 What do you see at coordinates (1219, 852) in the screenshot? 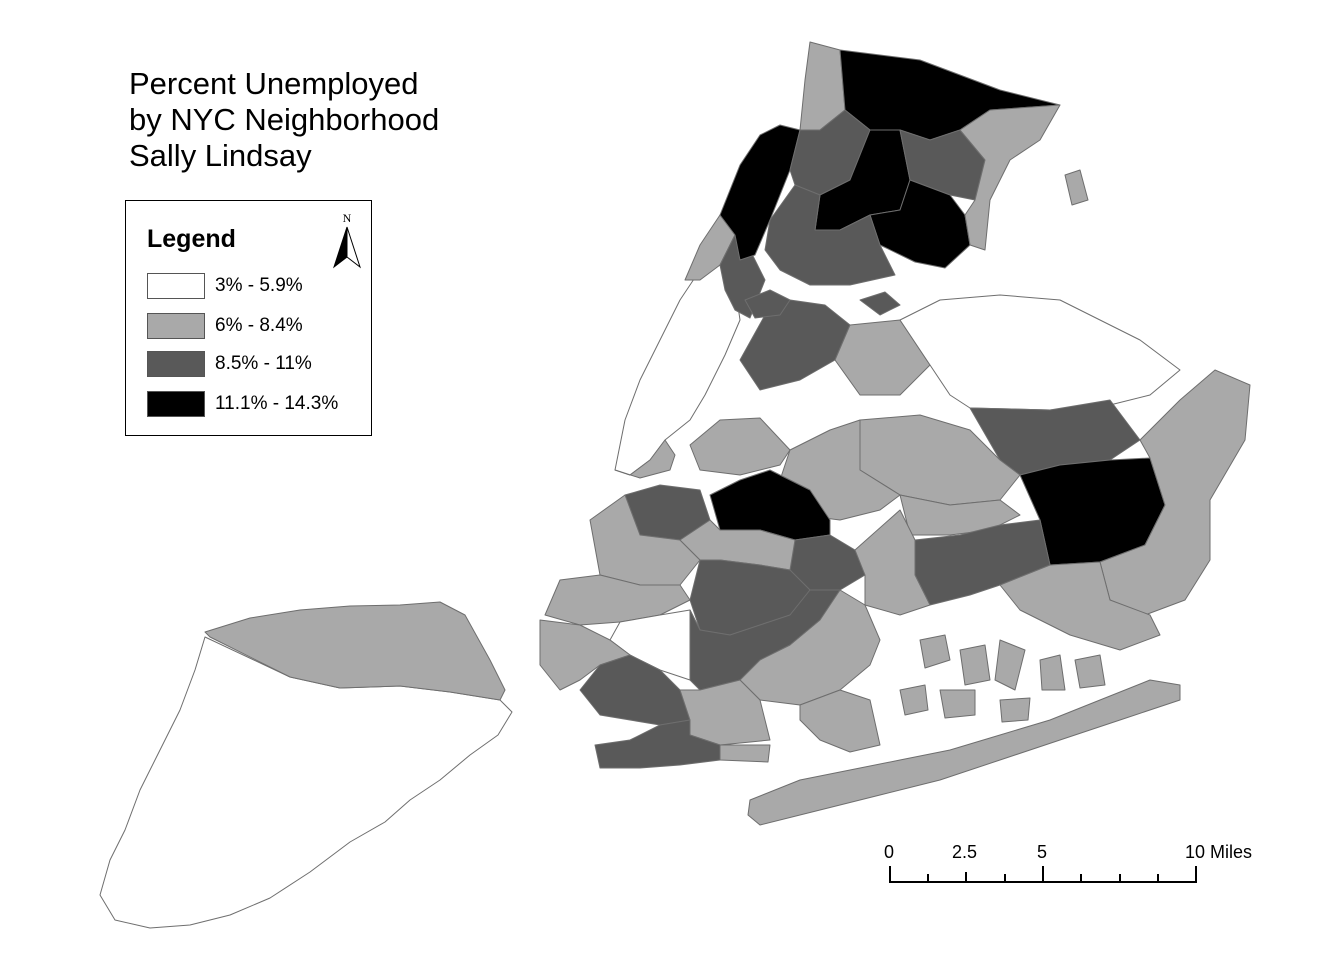
I see `scale-label-10-miles: 10 Miles` at bounding box center [1219, 852].